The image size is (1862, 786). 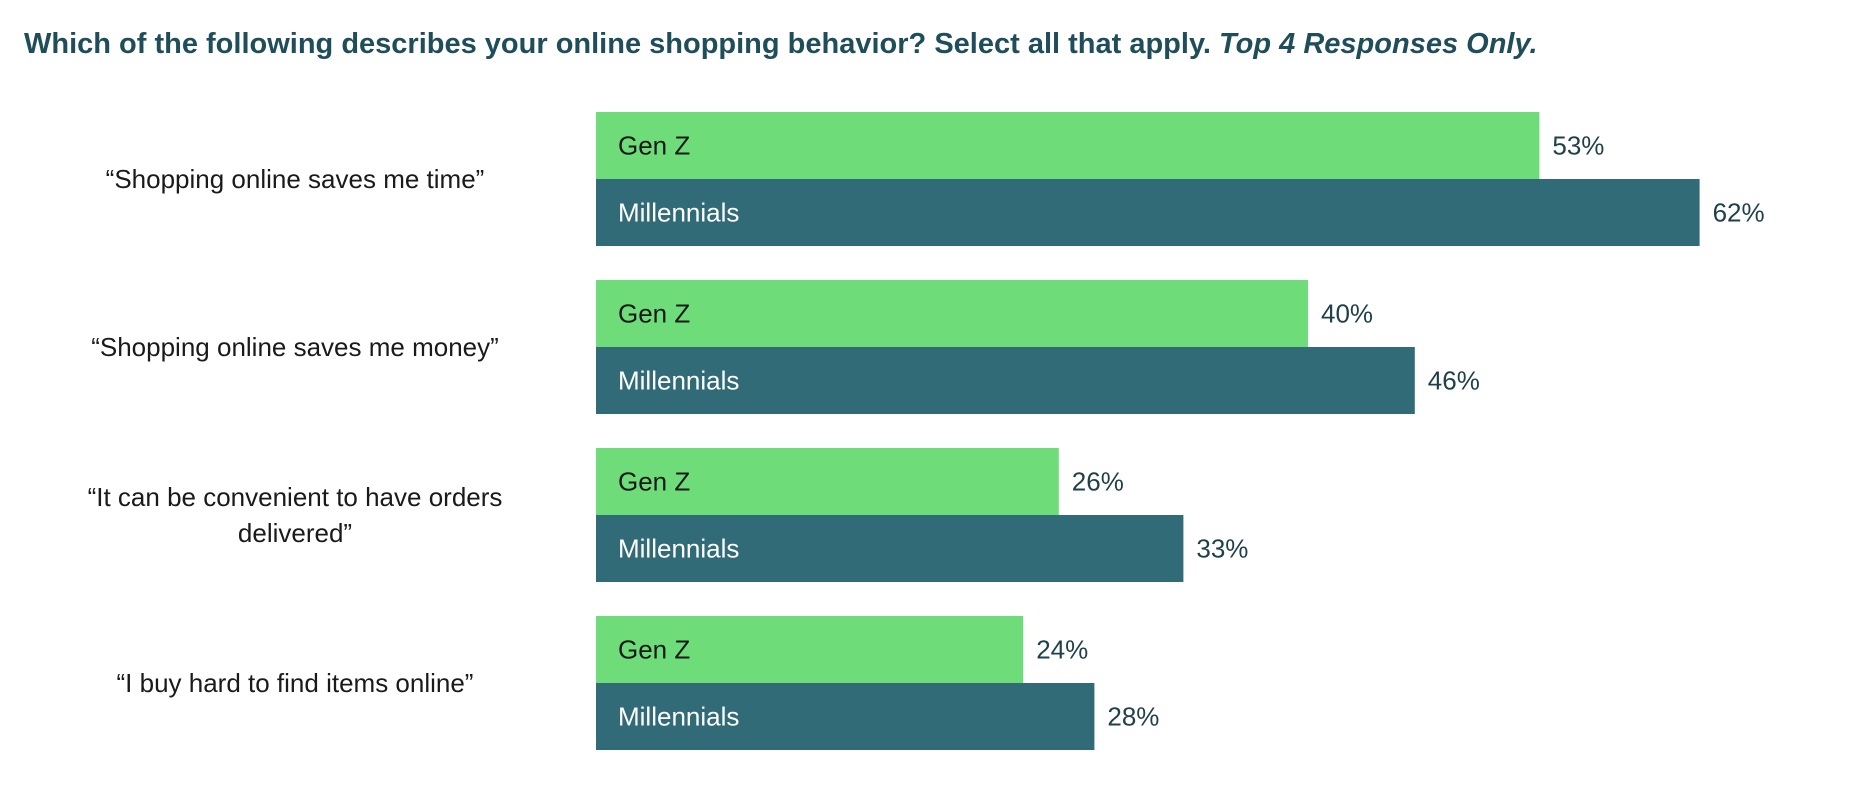 What do you see at coordinates (295, 533) in the screenshot?
I see `category-label: delivered”` at bounding box center [295, 533].